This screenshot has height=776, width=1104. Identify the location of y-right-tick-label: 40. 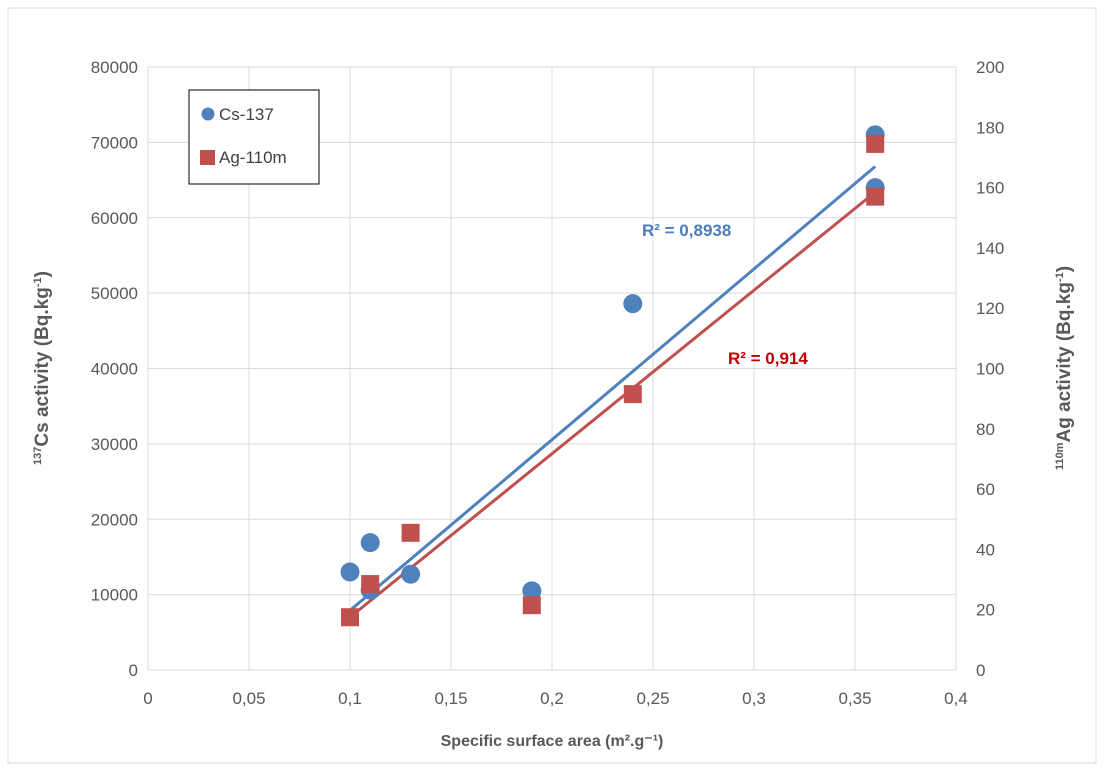
(985, 549).